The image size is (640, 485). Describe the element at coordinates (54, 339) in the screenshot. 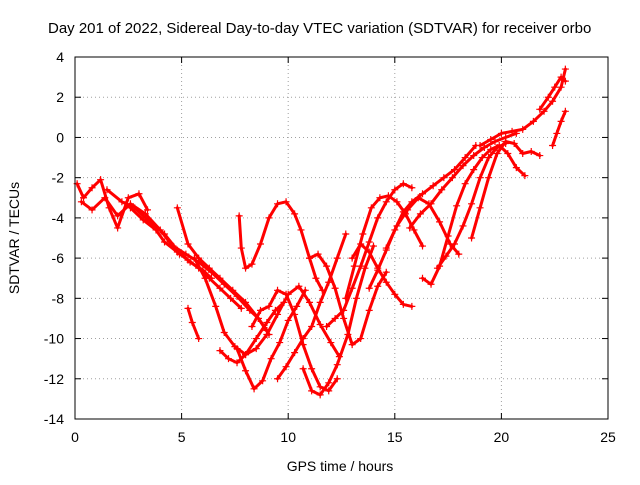

I see `y-tick-label: -10` at that location.